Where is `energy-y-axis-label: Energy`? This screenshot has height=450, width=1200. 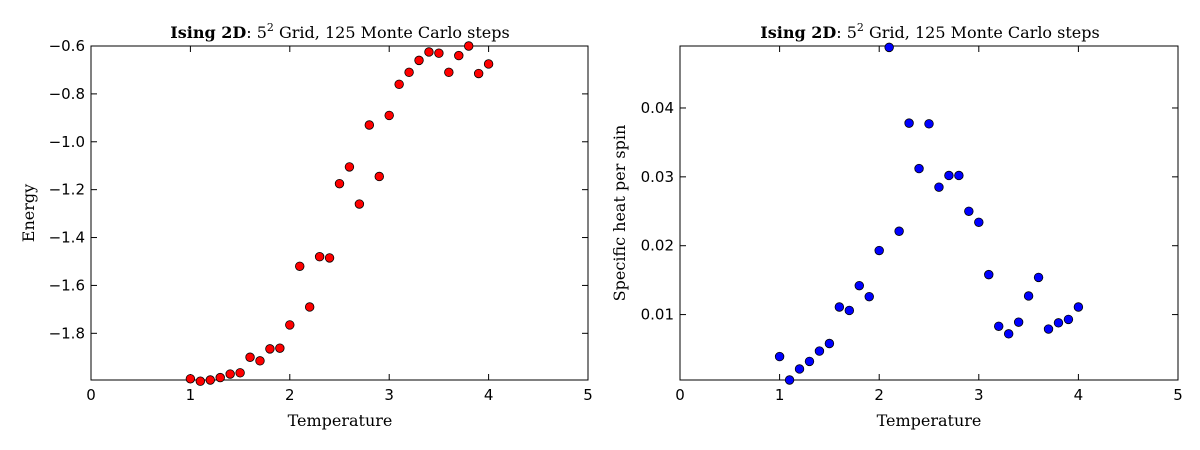
energy-y-axis-label: Energy is located at coordinates (28, 213).